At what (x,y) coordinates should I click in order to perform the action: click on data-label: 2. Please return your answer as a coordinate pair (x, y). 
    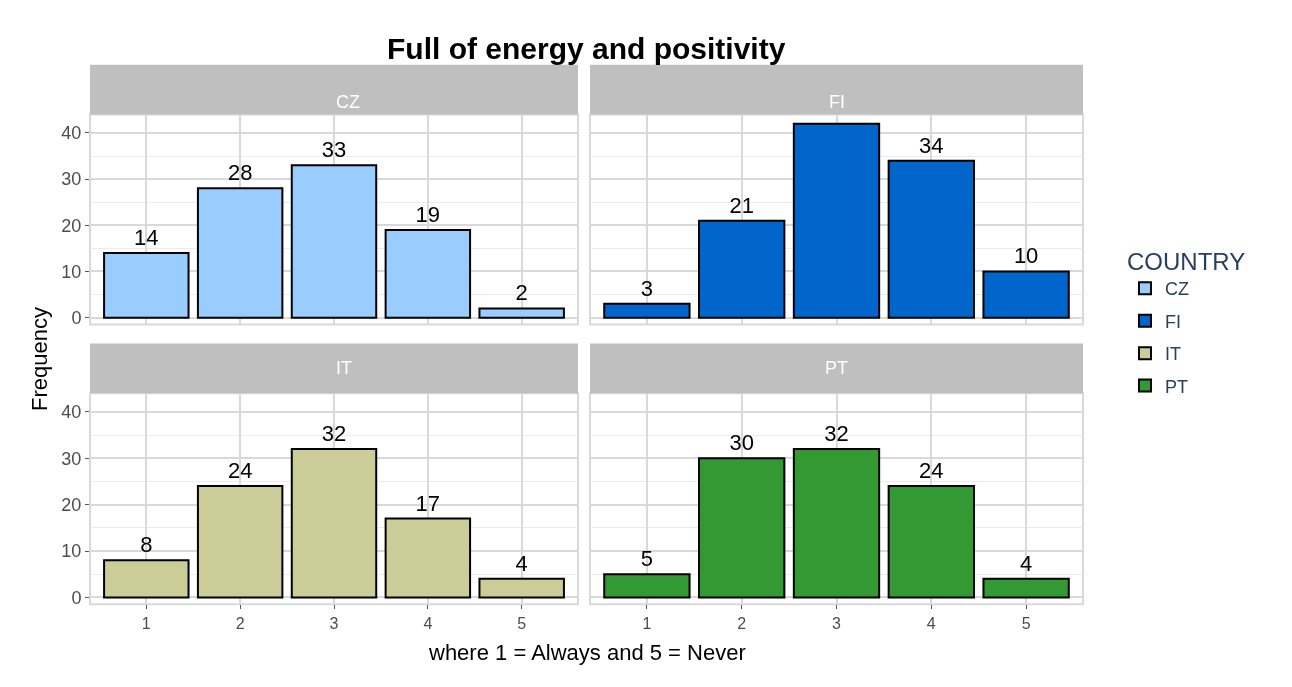
    Looking at the image, I should click on (521, 293).